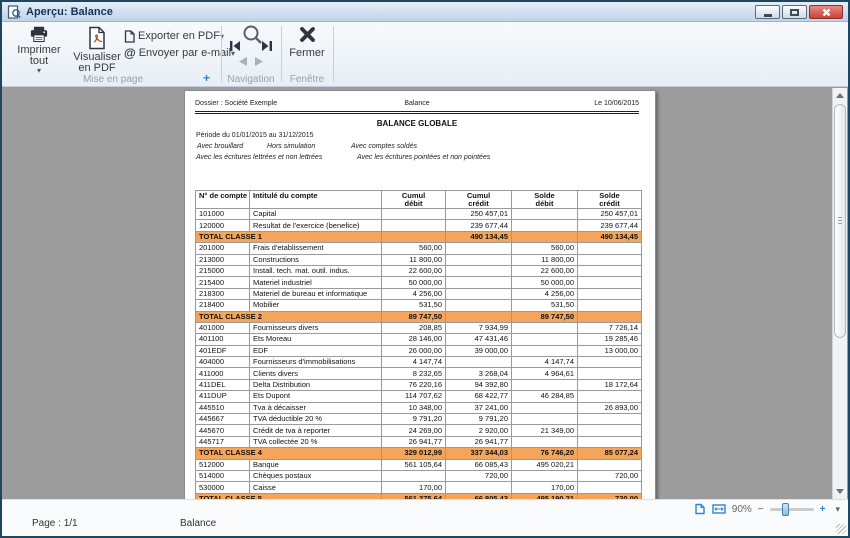 The width and height of the screenshot is (850, 538). I want to click on cumul-debit-amount: 4 147,74, so click(413, 362).